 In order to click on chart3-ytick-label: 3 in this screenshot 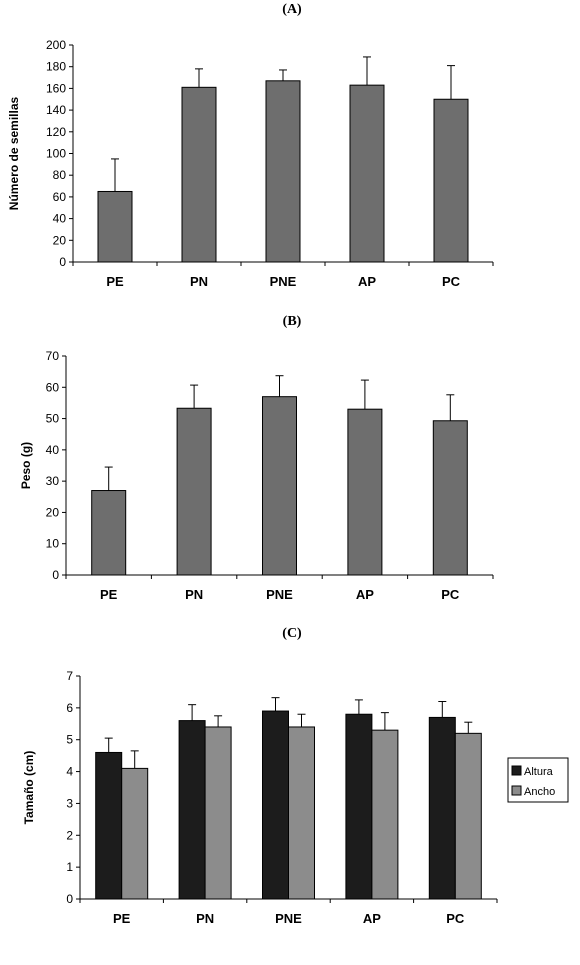, I will do `click(69, 803)`.